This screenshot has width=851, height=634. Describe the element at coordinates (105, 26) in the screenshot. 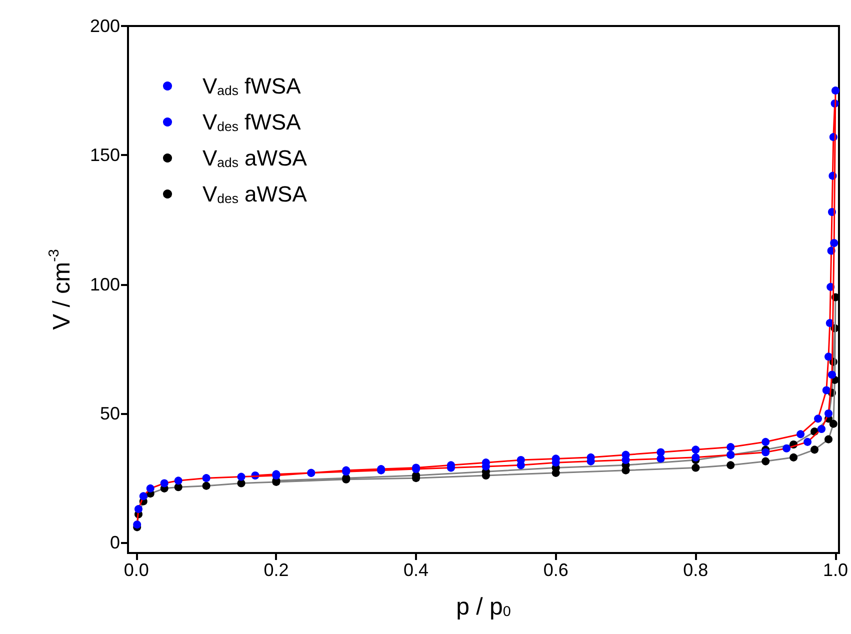

I see `y-tick-label: 200` at that location.